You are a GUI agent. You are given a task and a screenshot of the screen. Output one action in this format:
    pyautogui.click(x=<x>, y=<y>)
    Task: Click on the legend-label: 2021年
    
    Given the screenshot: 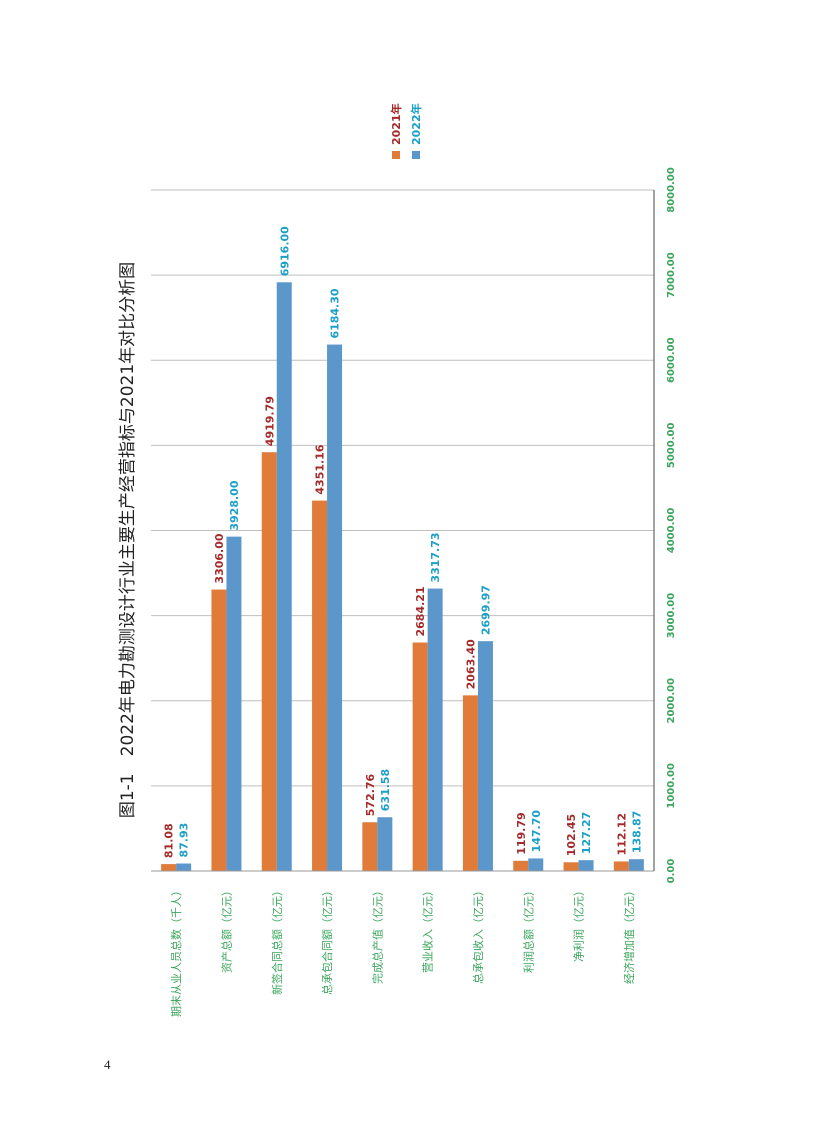 What is the action you would take?
    pyautogui.click(x=396, y=124)
    